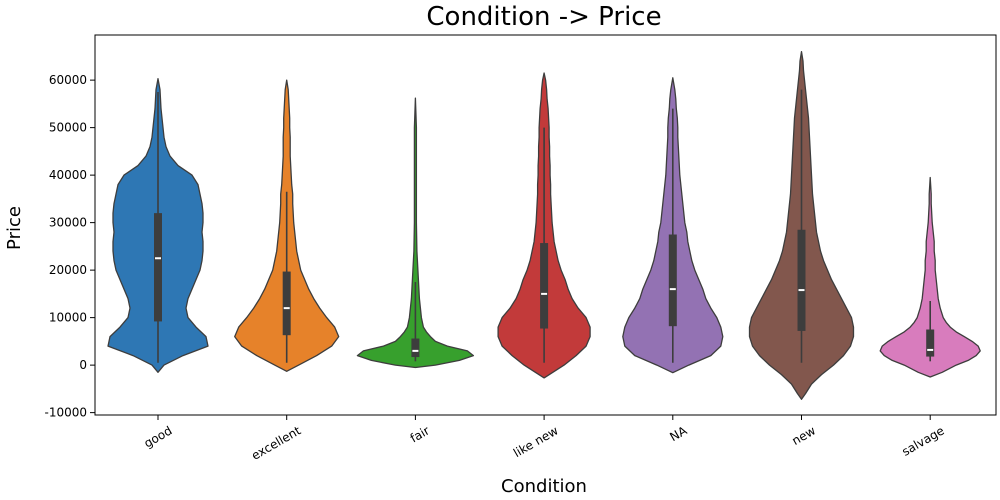 The image size is (1000, 500). What do you see at coordinates (68, 80) in the screenshot?
I see `y-tick-label: 60000` at bounding box center [68, 80].